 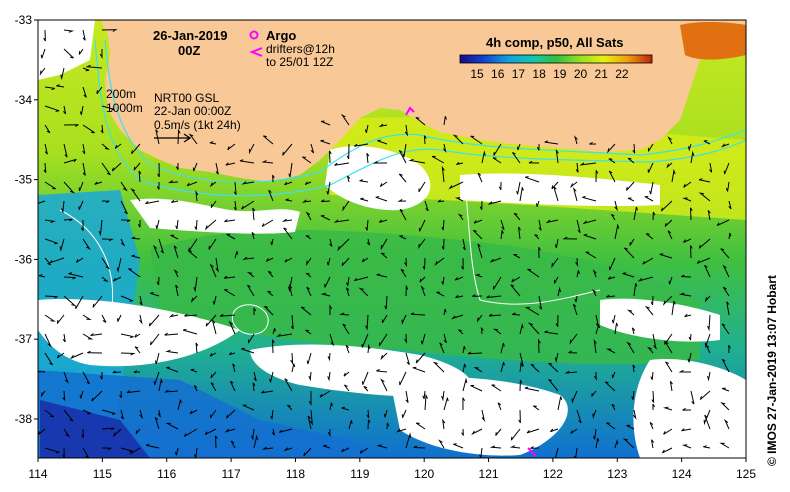 I want to click on drifters-label: drifters@12h, so click(x=300, y=49).